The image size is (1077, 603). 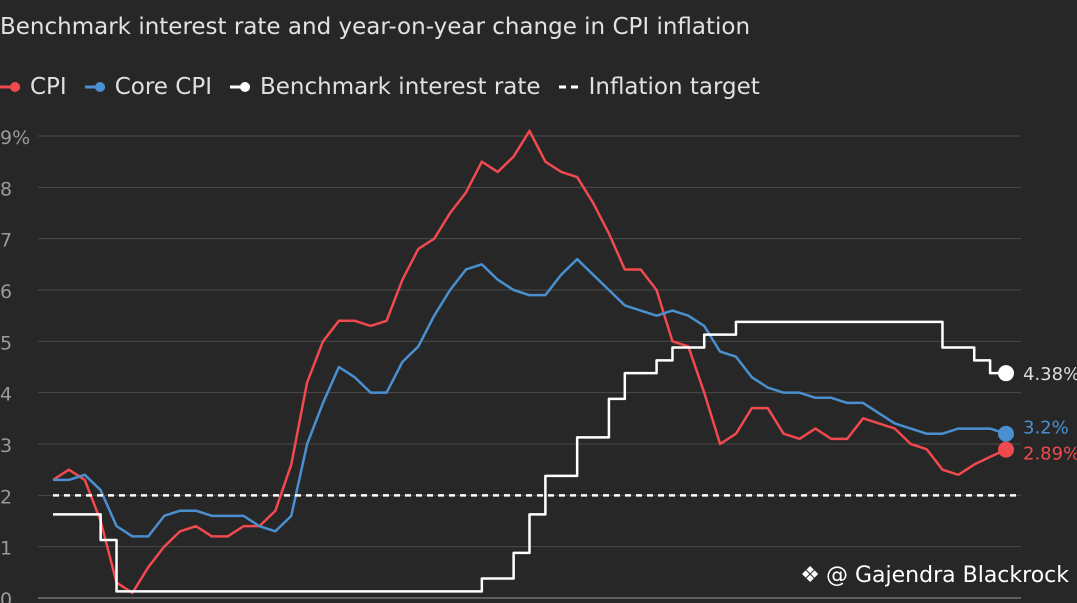 I want to click on y-tick-label: 6, so click(x=6, y=292).